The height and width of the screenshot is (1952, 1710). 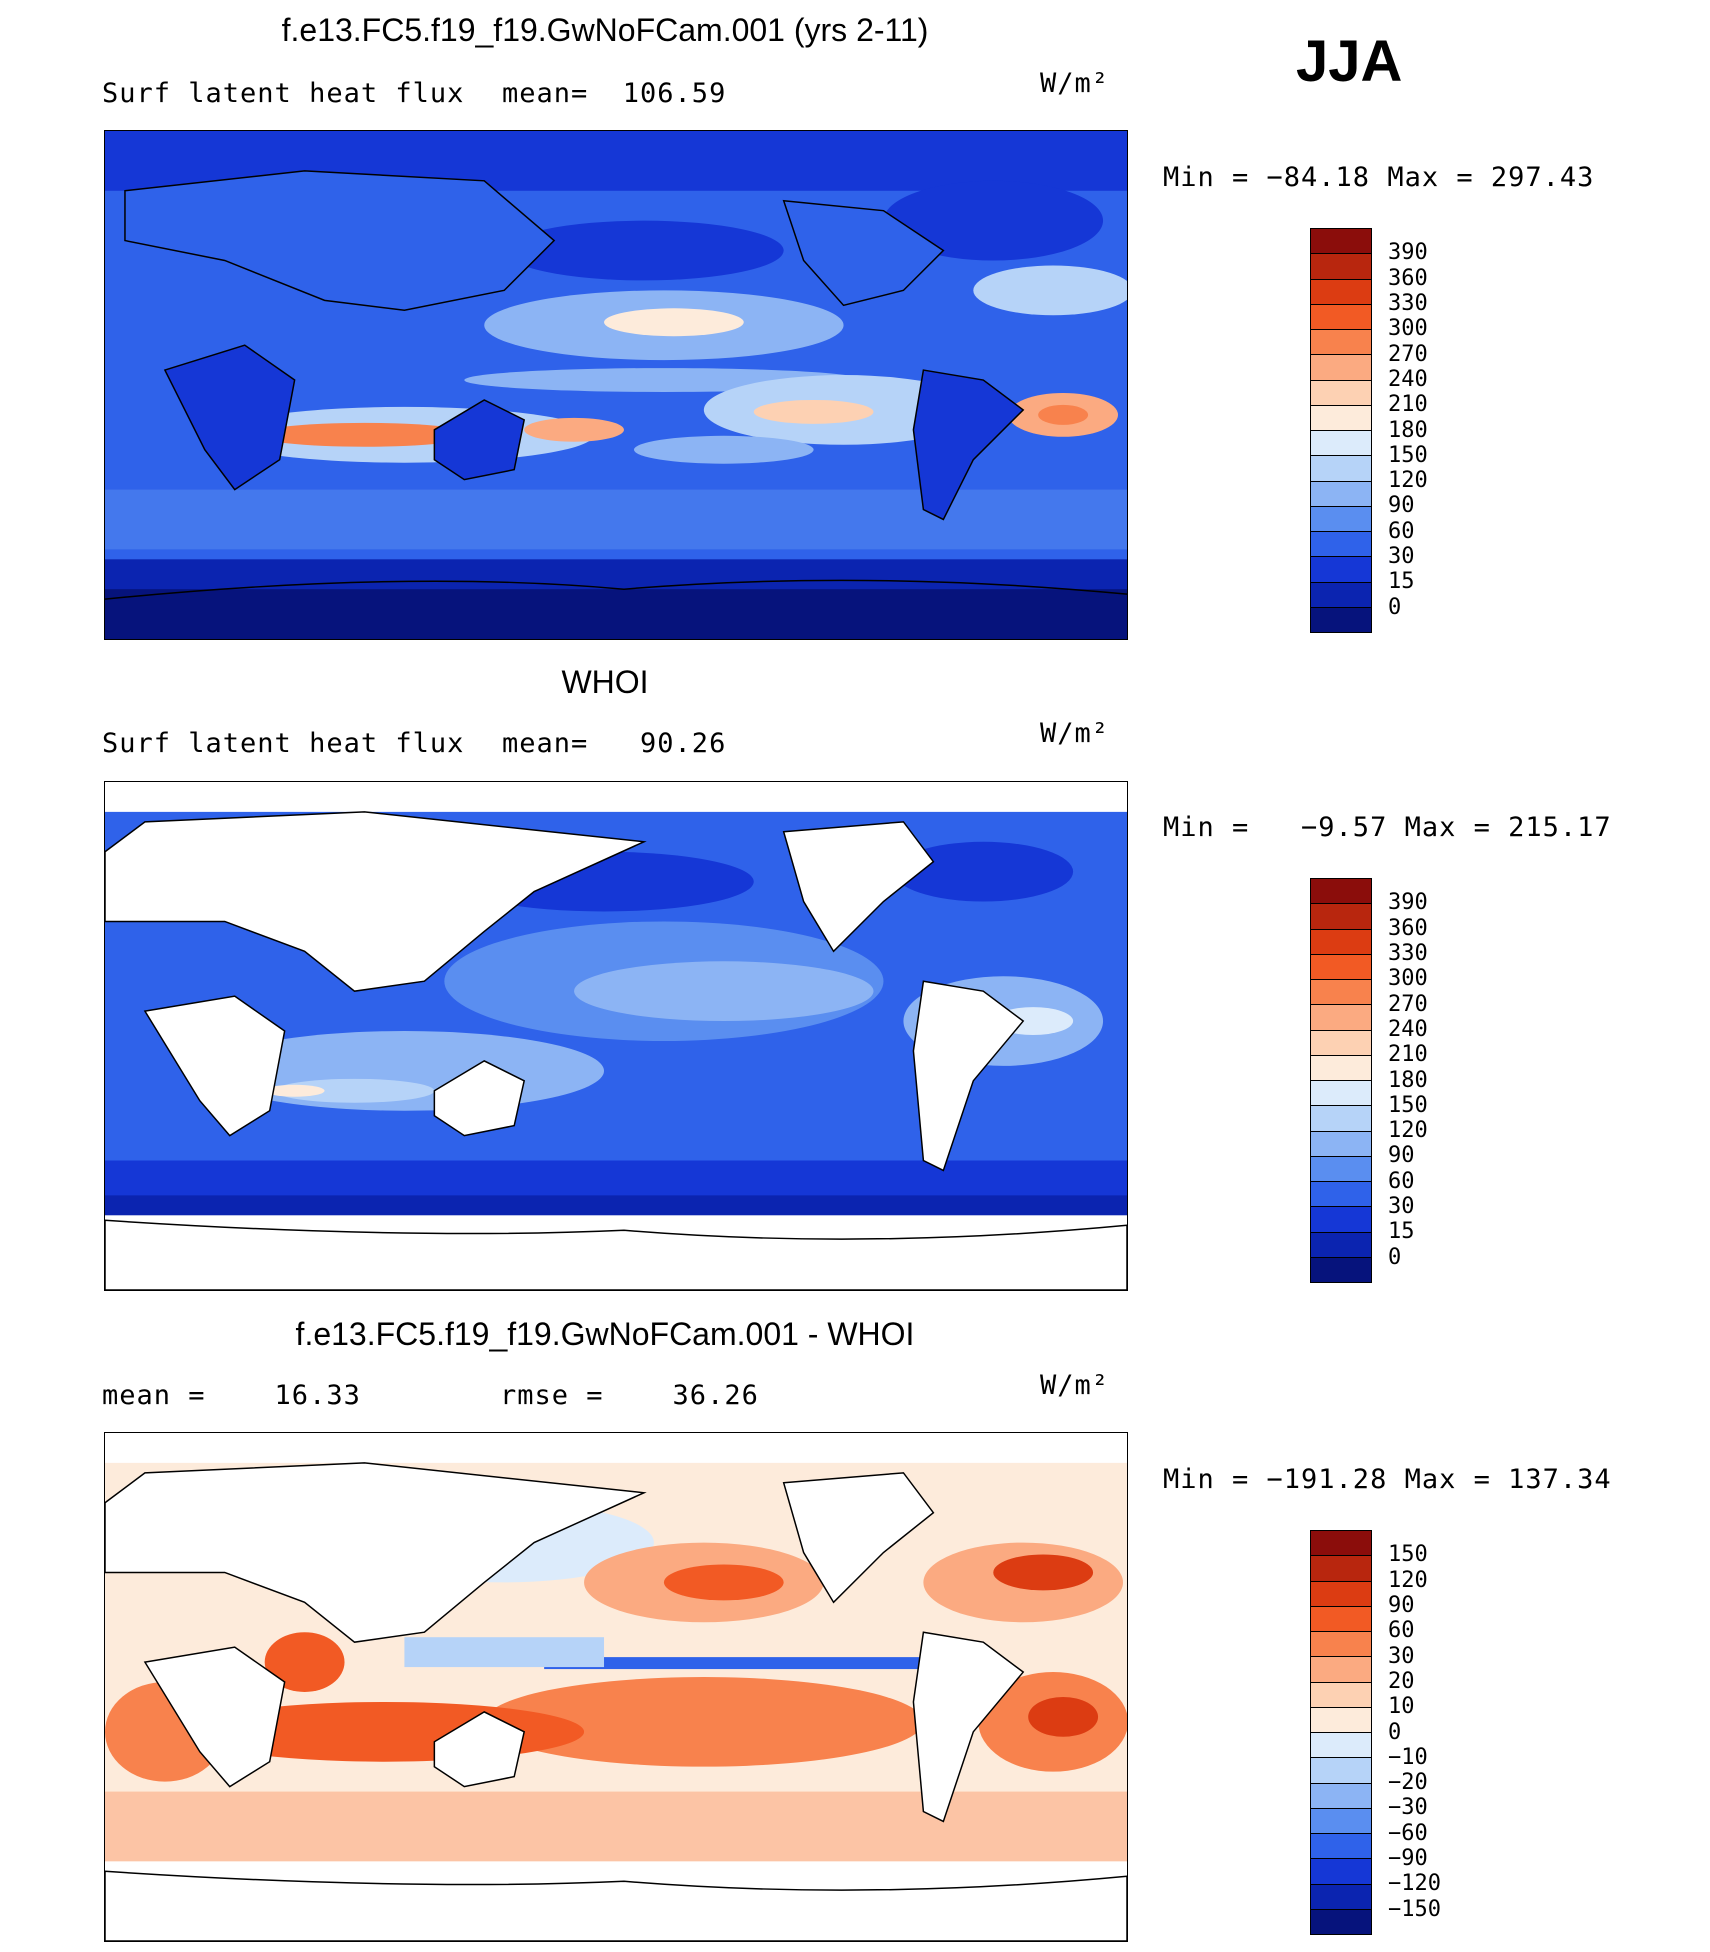 I want to click on panel1-variable-label: Surf latent heat flux, so click(x=283, y=93).